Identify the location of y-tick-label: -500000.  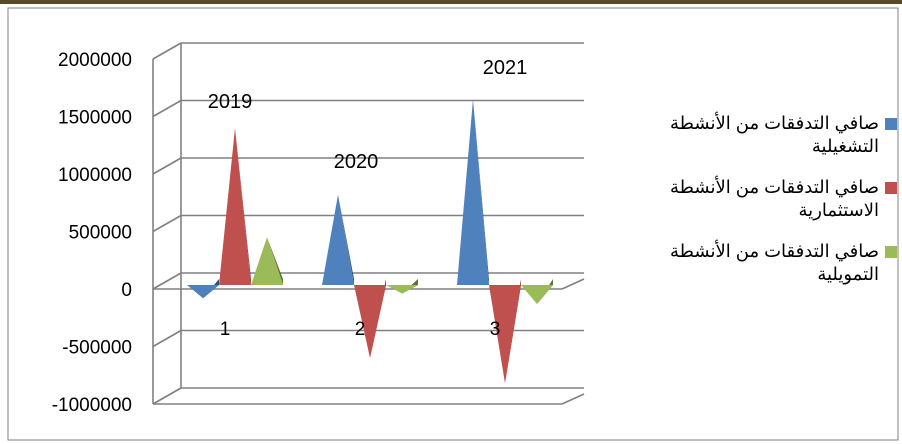
(97, 348).